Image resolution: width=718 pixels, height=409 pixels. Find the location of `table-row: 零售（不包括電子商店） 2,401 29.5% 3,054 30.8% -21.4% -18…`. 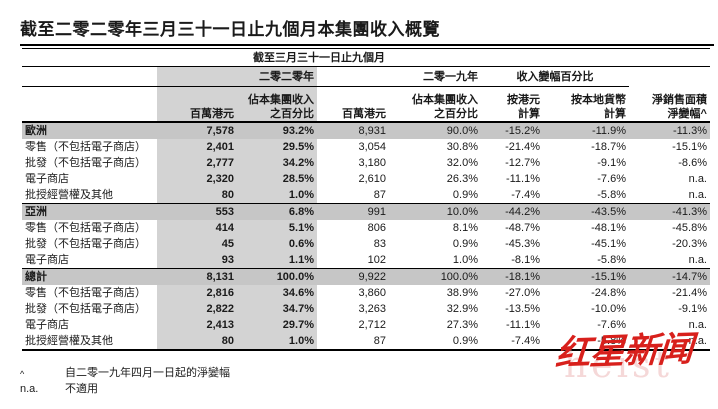

table-row: 零售（不包括電子商店） 2,401 29.5% 3,054 30.8% -21.4% -18… is located at coordinates (366, 147).